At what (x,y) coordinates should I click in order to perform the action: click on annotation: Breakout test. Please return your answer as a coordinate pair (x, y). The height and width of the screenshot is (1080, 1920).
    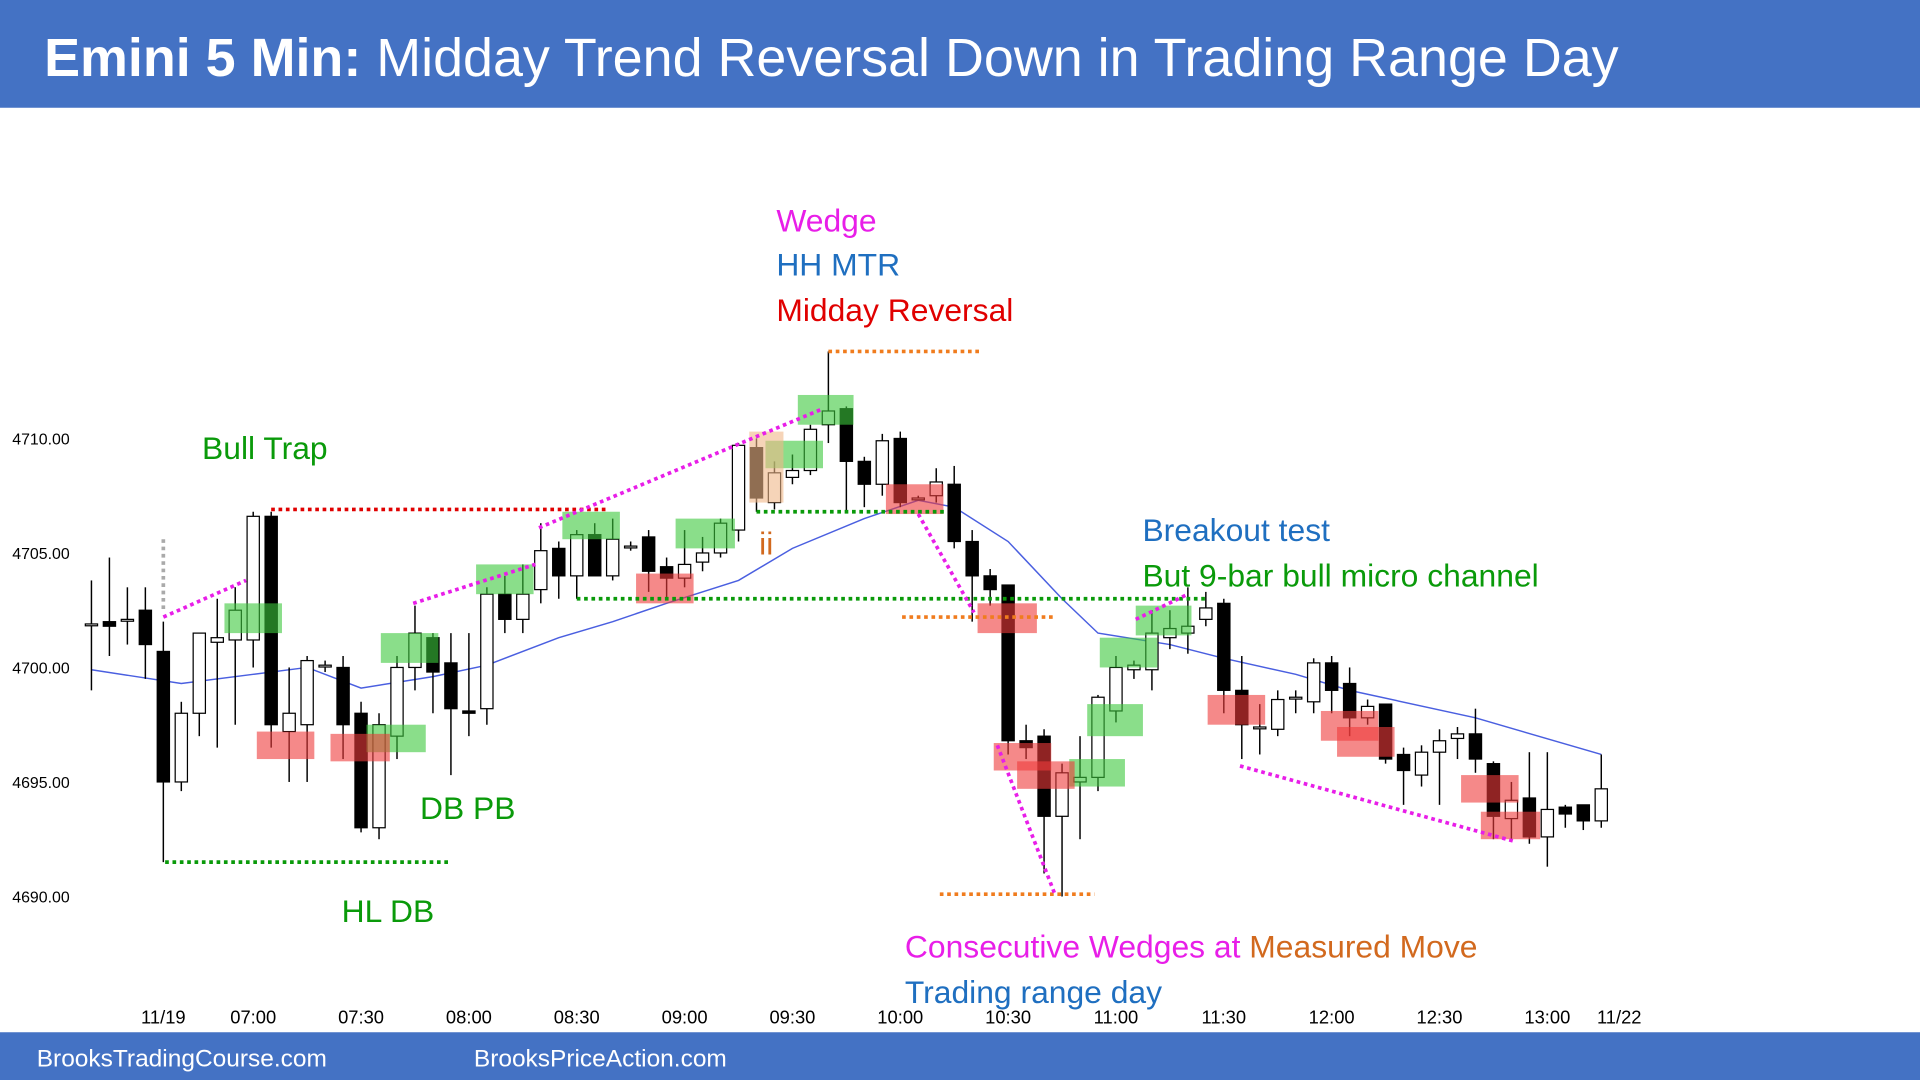
    Looking at the image, I should click on (1236, 530).